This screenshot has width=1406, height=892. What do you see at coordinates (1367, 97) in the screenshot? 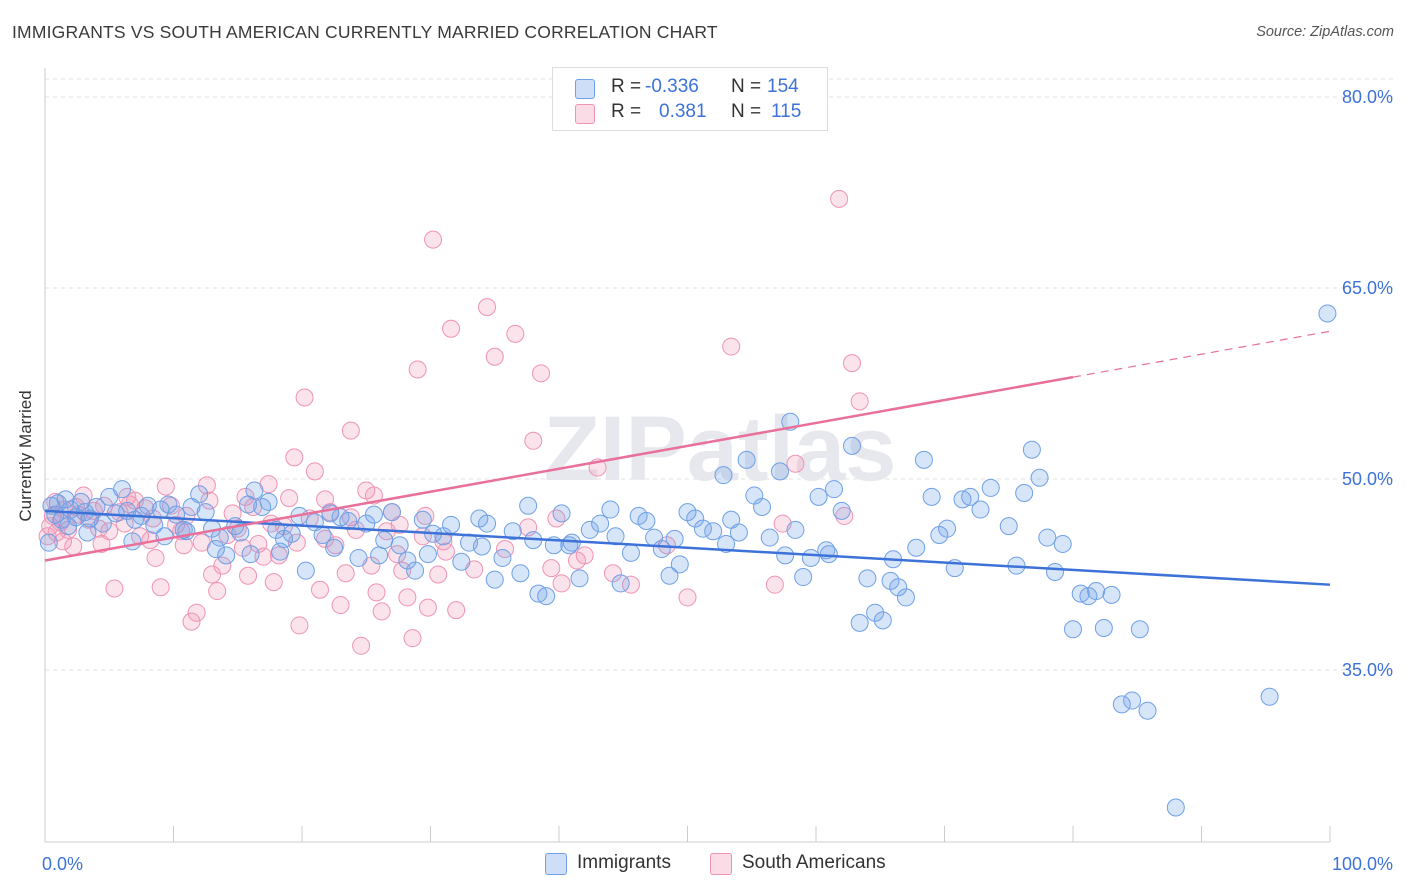
I see `y-tick-label: 80.0%` at bounding box center [1367, 97].